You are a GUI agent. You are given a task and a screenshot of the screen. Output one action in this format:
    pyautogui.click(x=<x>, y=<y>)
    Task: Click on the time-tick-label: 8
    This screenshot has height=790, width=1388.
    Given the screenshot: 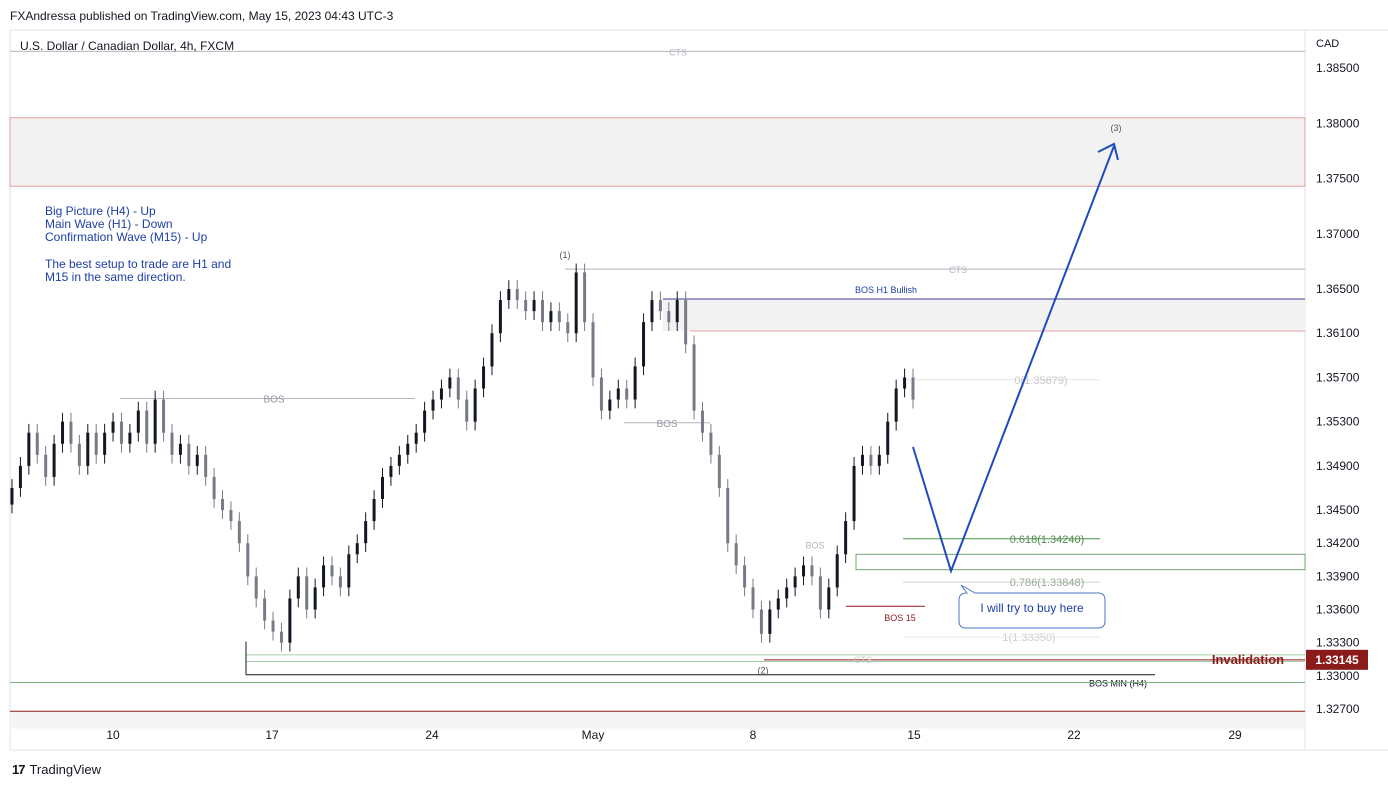 What is the action you would take?
    pyautogui.click(x=753, y=735)
    